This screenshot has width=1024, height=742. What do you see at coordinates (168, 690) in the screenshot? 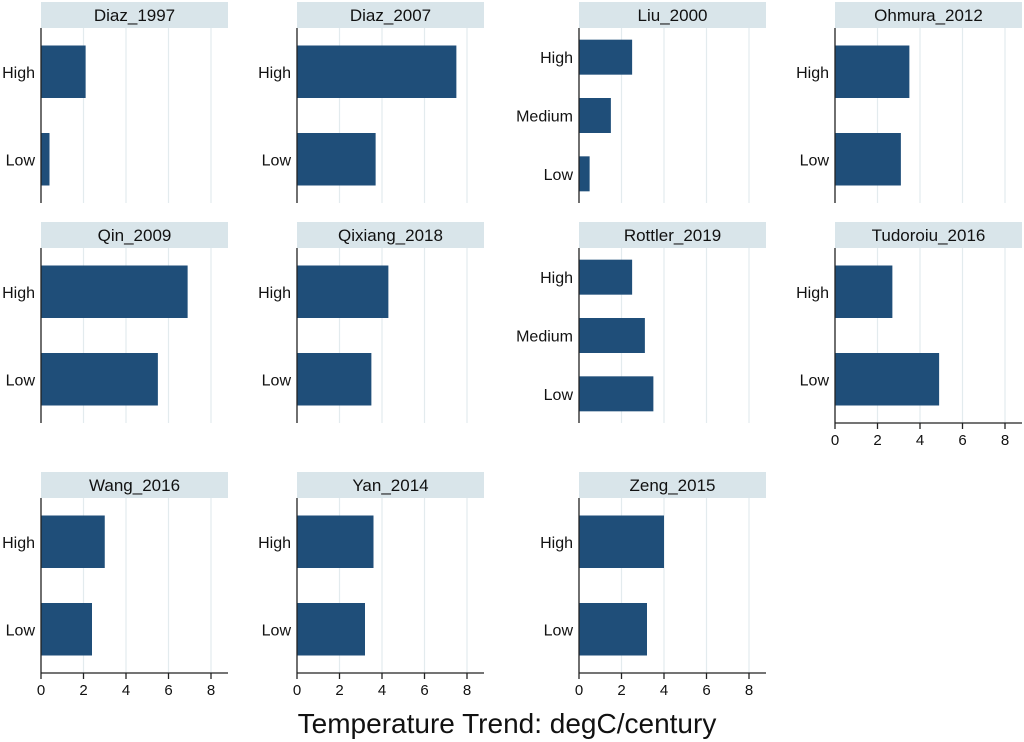
I see `x-tick-label-wang-2016-6: 6` at bounding box center [168, 690].